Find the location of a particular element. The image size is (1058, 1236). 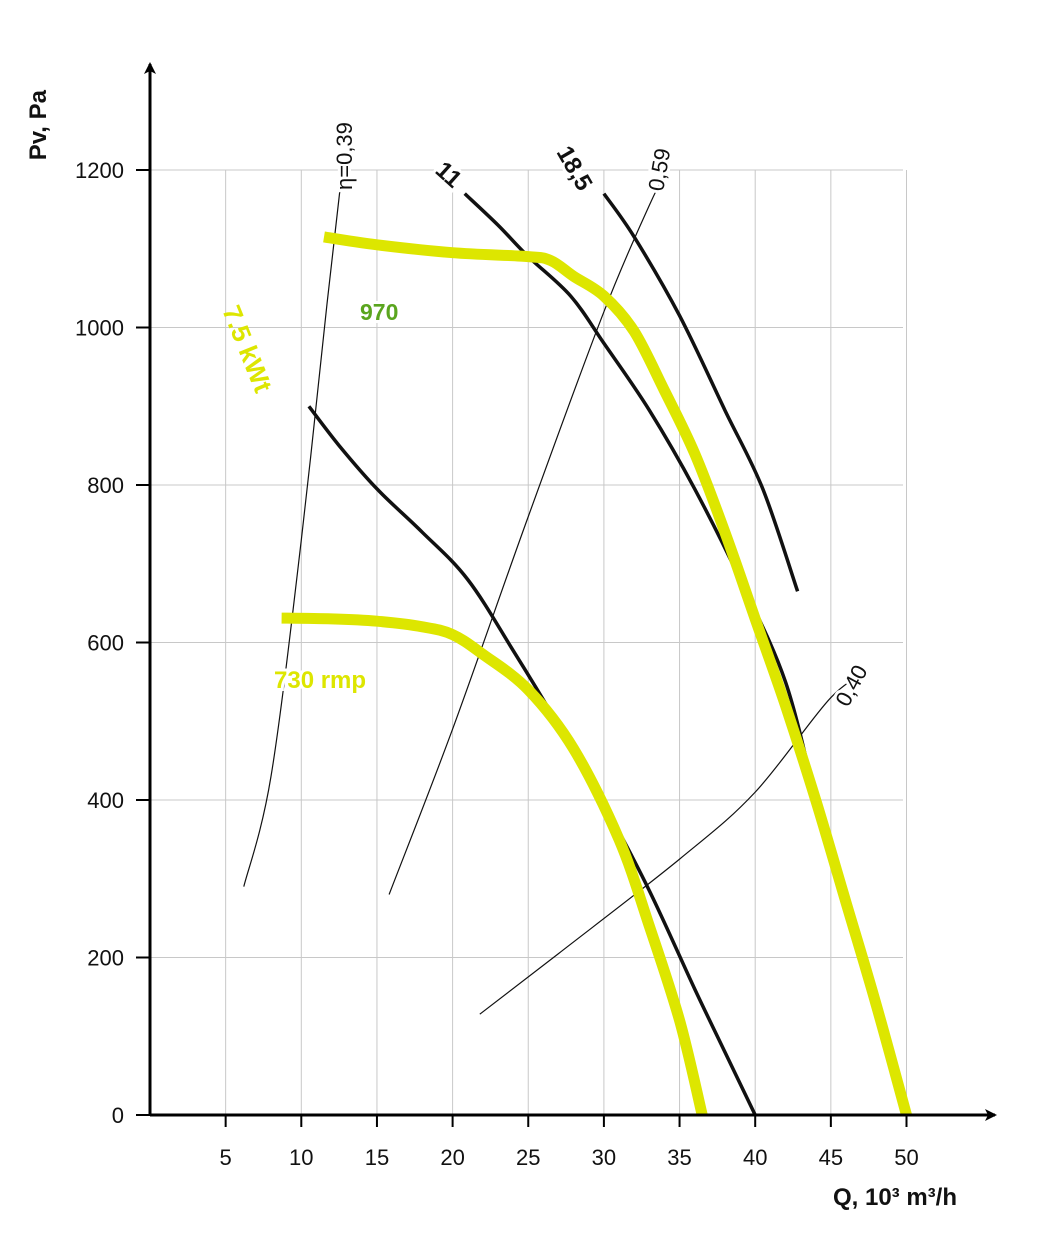

series-label-18-5: 18,5 is located at coordinates (574, 169).